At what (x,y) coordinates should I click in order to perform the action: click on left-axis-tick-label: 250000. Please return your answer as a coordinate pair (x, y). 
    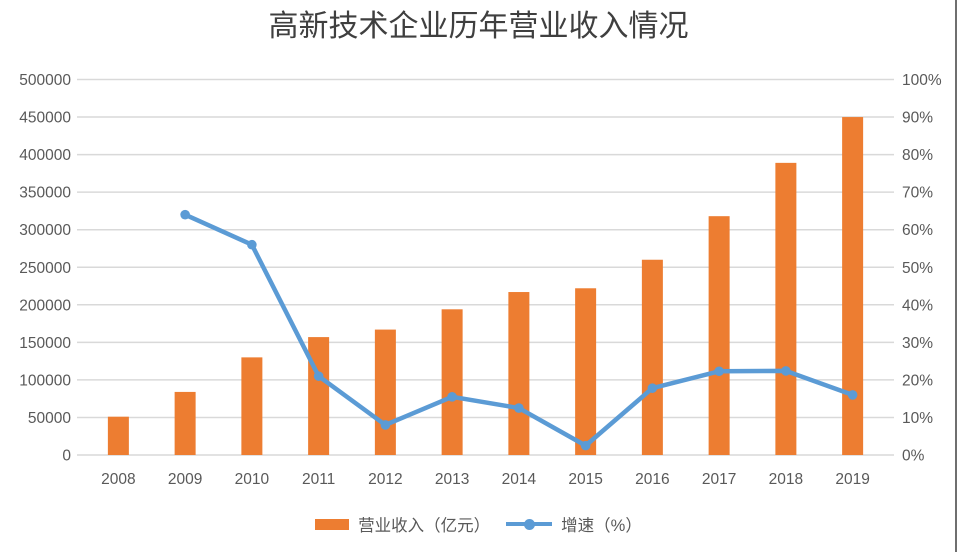
    Looking at the image, I should click on (45, 268).